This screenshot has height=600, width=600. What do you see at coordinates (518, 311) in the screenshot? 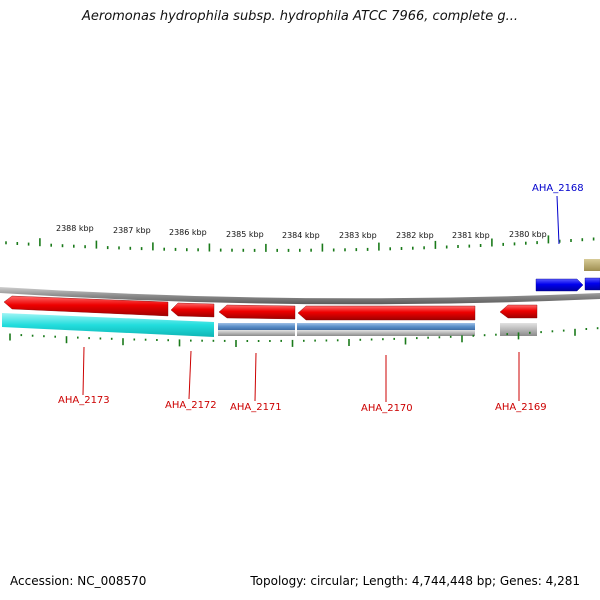
I see `gene-aha-2169-arrow` at bounding box center [518, 311].